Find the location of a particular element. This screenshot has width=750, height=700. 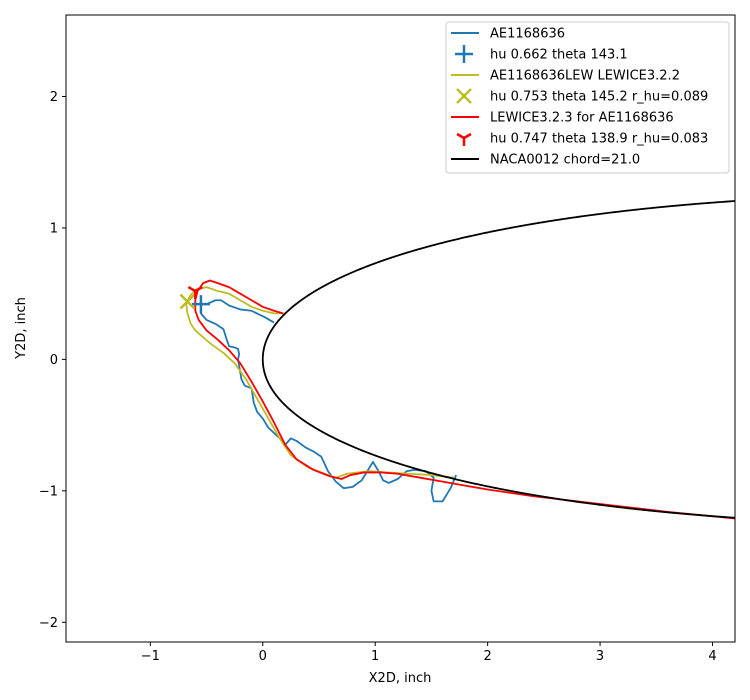

y-tick-label: 0 is located at coordinates (54, 360).